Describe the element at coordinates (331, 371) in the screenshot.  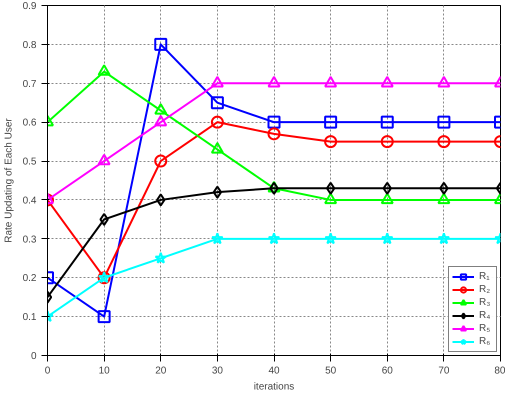
I see `x-tick-label: 50` at that location.